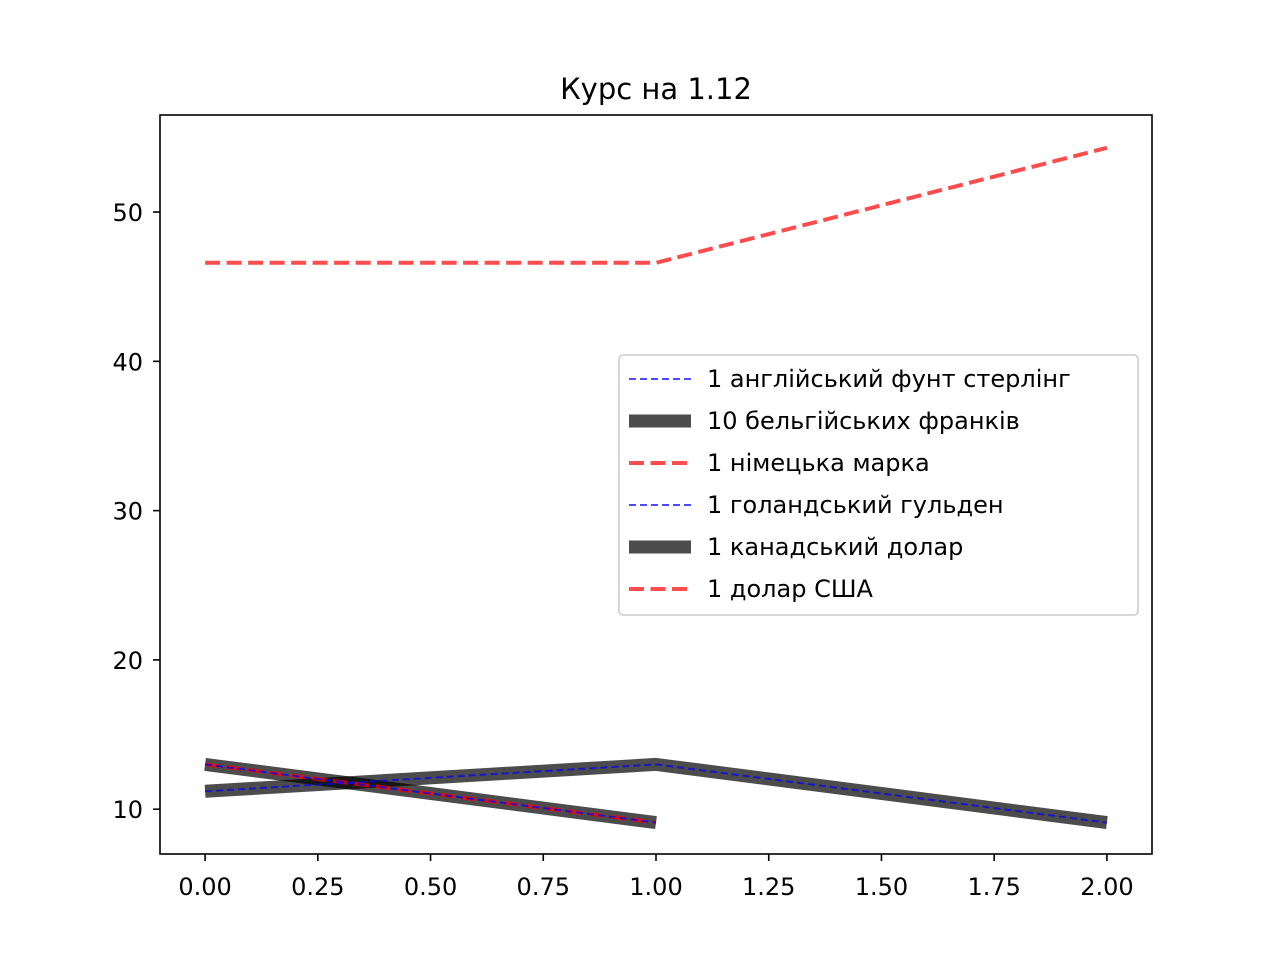 This screenshot has height=960, width=1280. What do you see at coordinates (127, 362) in the screenshot?
I see `y-tick-label: 40` at bounding box center [127, 362].